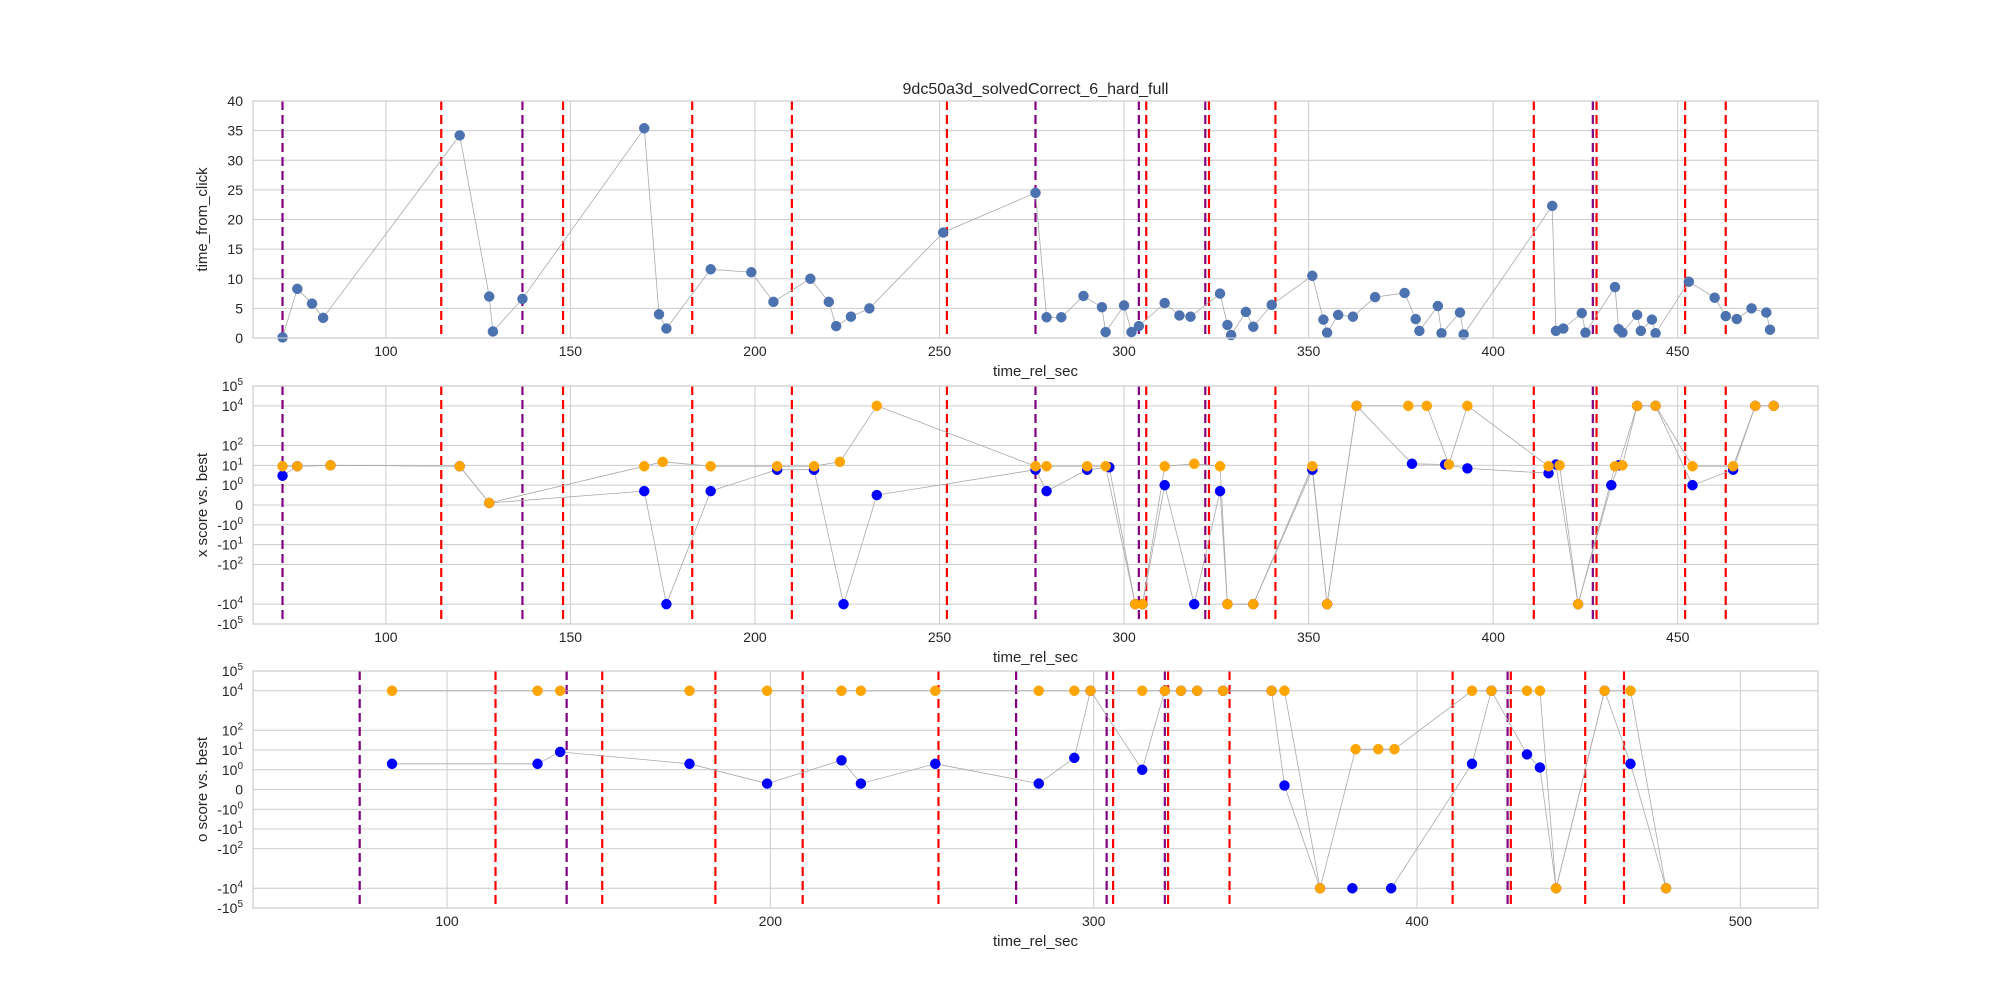 This screenshot has width=2000, height=1000. Describe the element at coordinates (235, 190) in the screenshot. I see `y-tick-label: 25` at that location.